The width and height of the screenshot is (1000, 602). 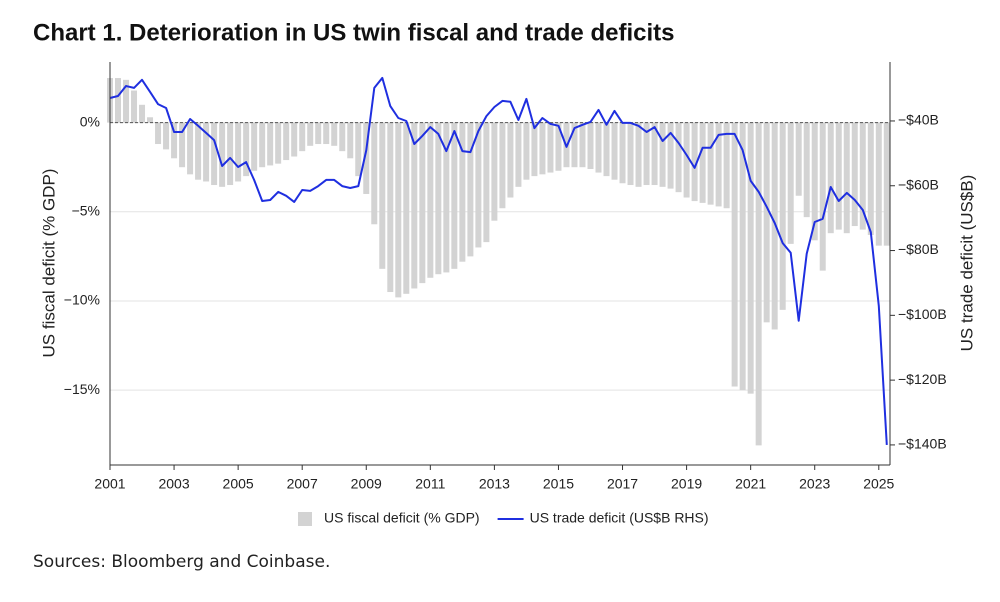 What do you see at coordinates (622, 484) in the screenshot?
I see `x-tick-label: 2017` at bounding box center [622, 484].